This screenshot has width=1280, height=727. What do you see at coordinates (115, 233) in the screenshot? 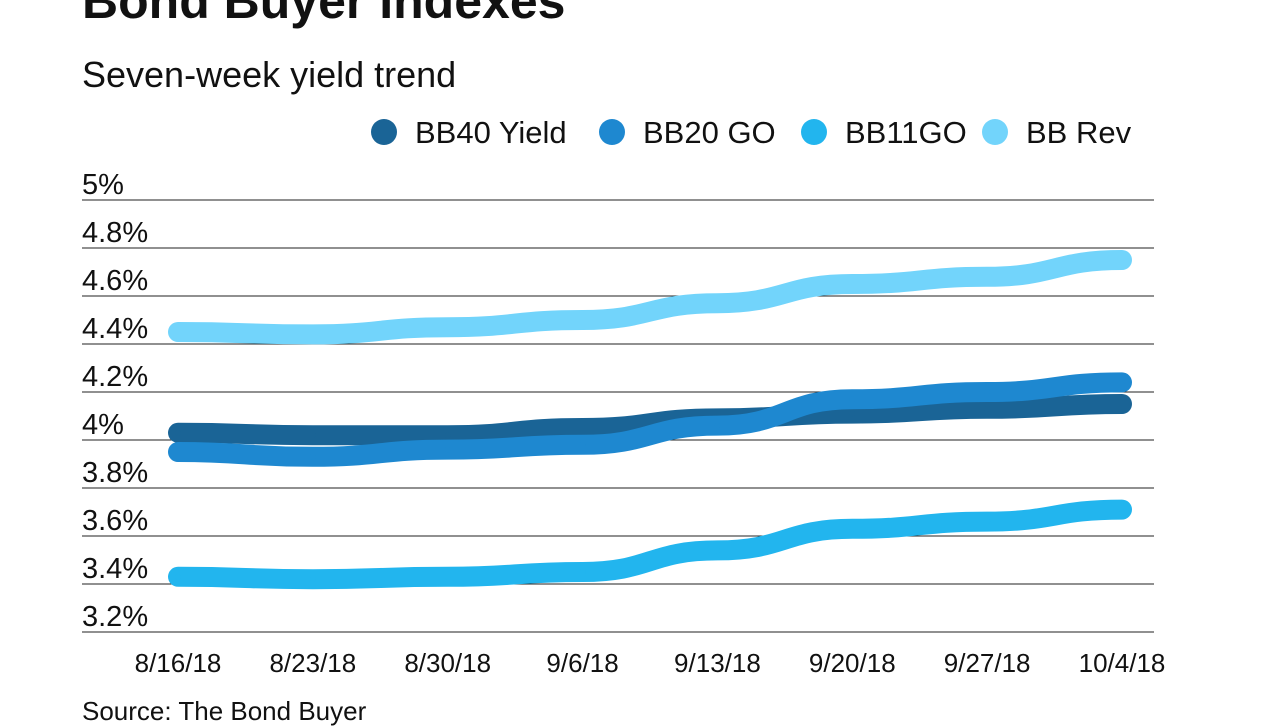
I see `y-tick-label: 4.8%` at bounding box center [115, 233].